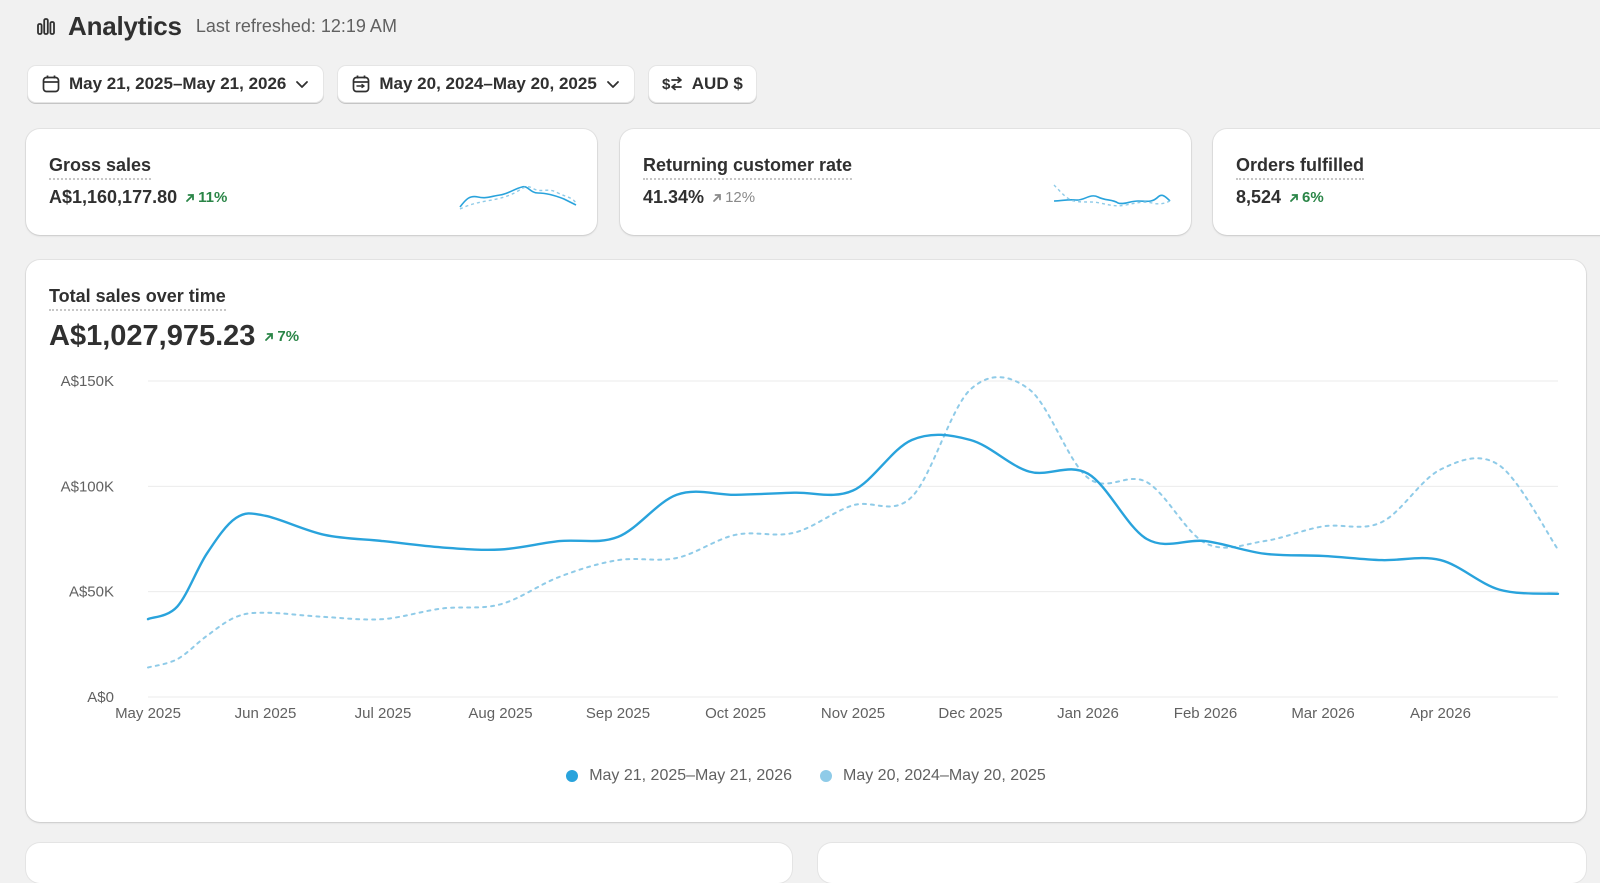 The image size is (1600, 883). I want to click on legend-label: May 21, 2025–May 21, 2026, so click(690, 775).